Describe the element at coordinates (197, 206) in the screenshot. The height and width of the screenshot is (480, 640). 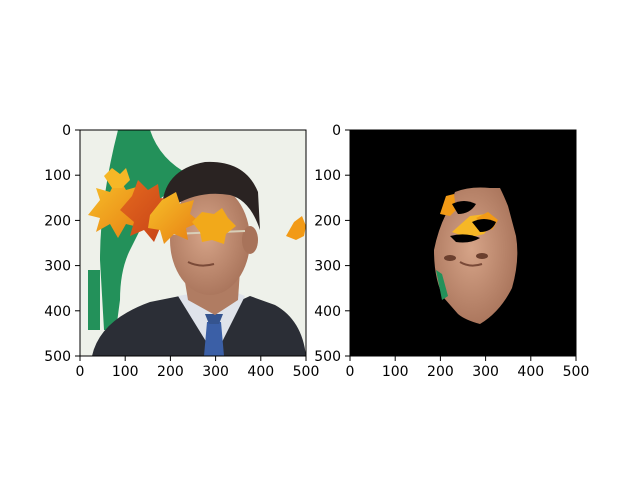
I see `leaf-cluster` at that location.